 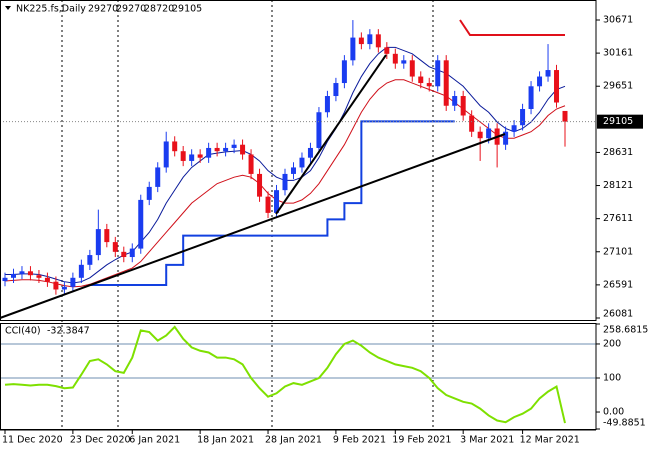 What do you see at coordinates (23, 331) in the screenshot?
I see `cci-title: CCI(40)` at bounding box center [23, 331].